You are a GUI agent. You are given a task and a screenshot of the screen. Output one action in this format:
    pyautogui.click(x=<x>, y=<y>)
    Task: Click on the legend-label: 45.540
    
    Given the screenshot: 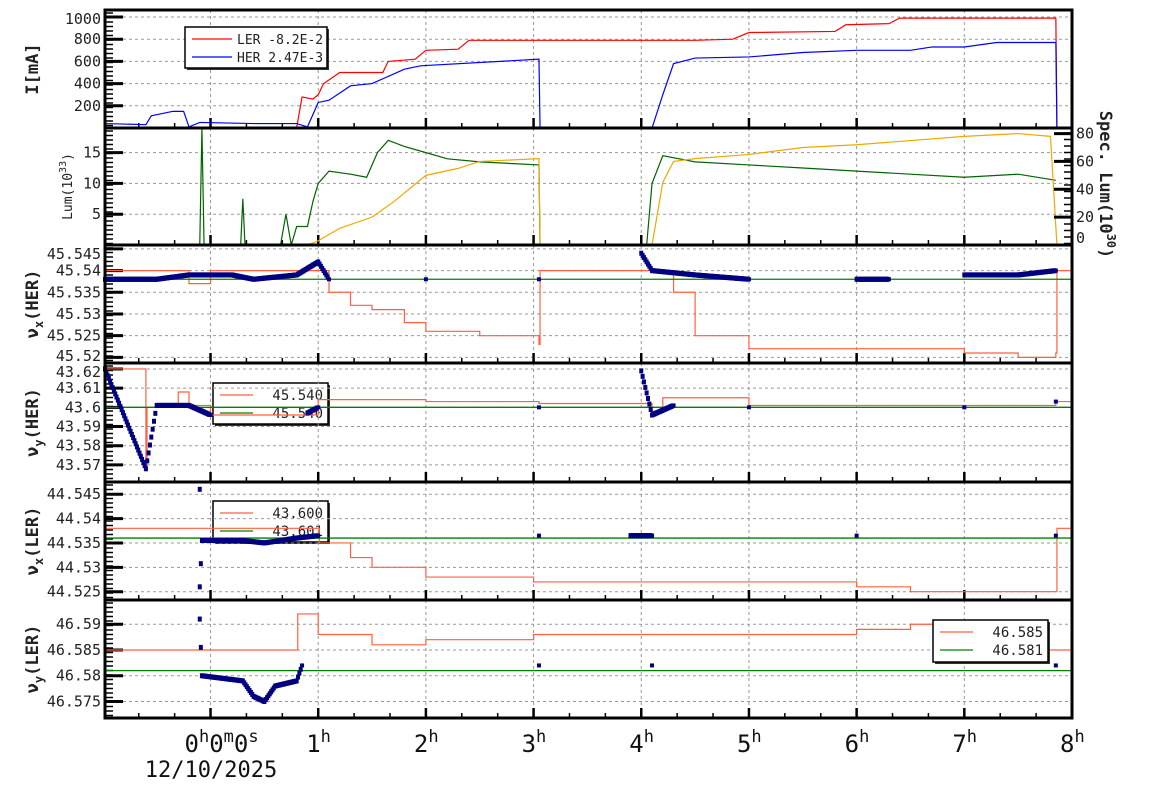 What is the action you would take?
    pyautogui.click(x=297, y=396)
    